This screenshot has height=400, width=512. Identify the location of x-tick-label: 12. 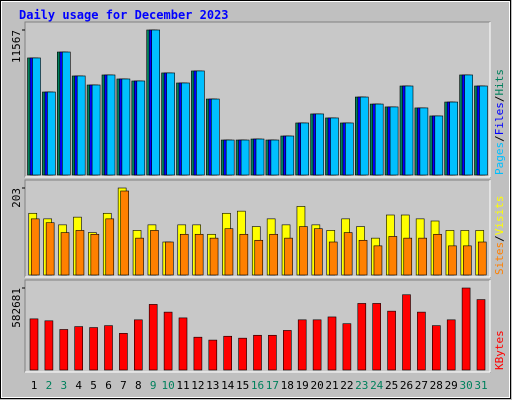
(197, 385).